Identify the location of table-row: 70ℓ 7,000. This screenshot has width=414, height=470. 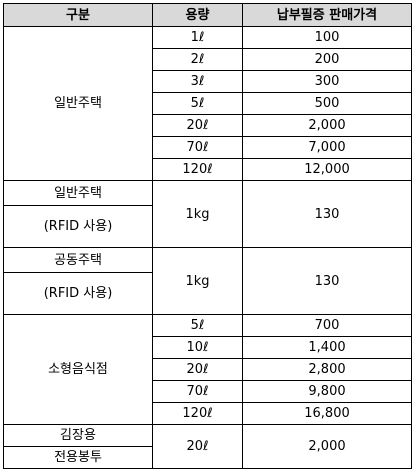
(208, 147).